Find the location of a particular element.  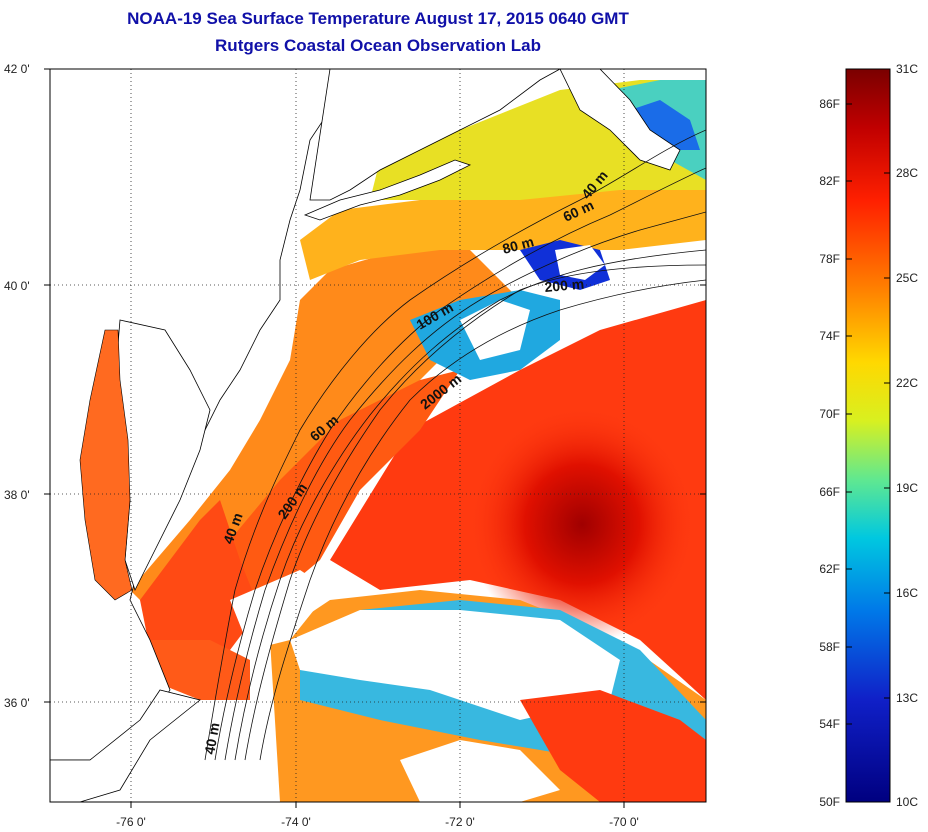

cb-f-74: 74F is located at coordinates (829, 336).